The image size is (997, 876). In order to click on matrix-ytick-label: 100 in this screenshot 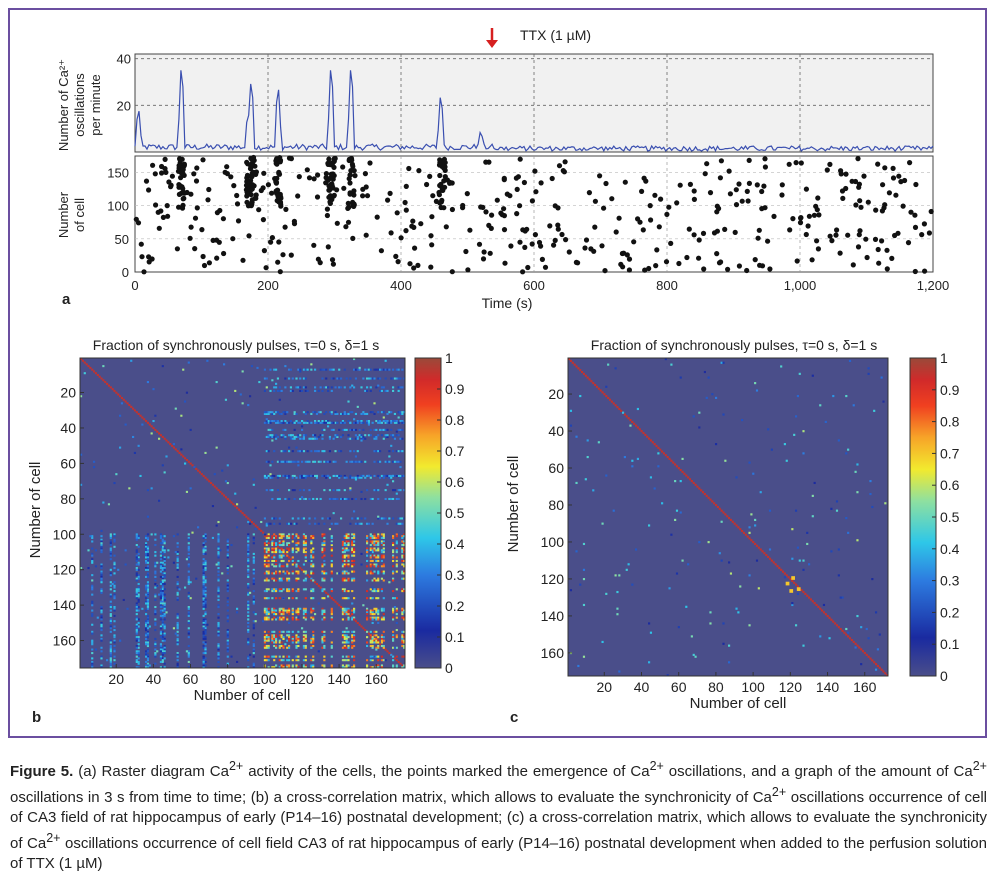, I will do `click(65, 534)`.